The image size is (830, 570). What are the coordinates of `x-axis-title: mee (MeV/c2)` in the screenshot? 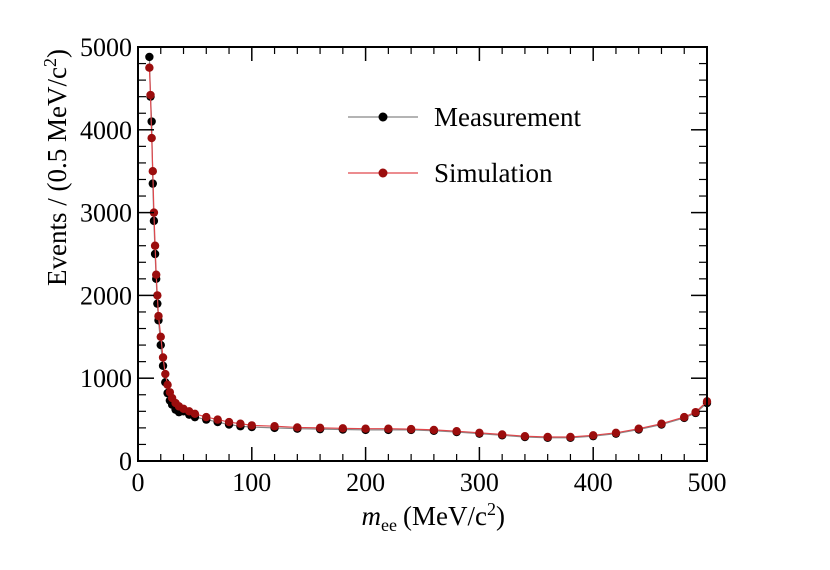 It's located at (433, 517).